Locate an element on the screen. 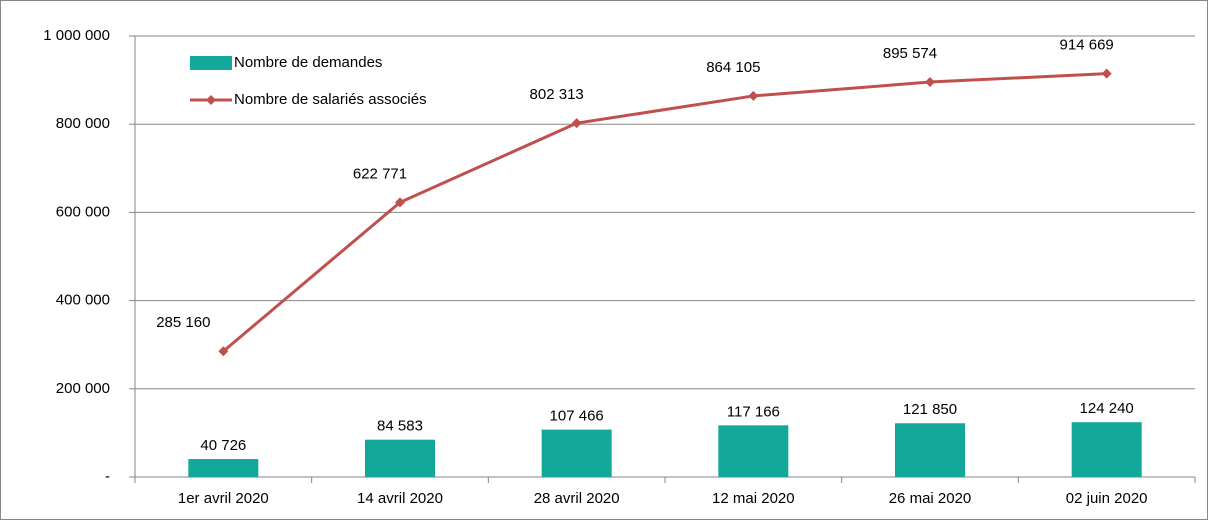  x-tick-label: 28 avril 2020 is located at coordinates (577, 498).